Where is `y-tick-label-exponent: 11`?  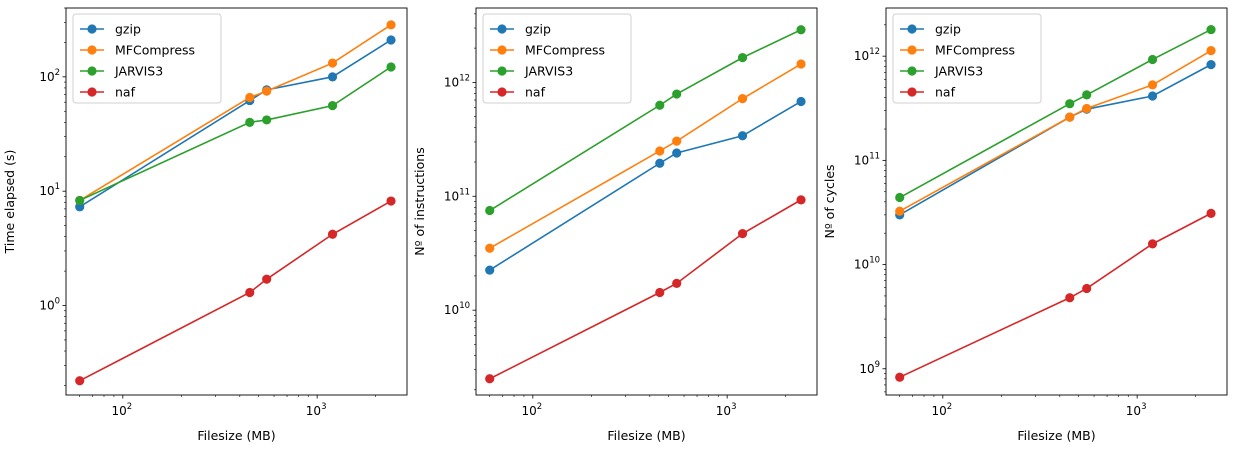
y-tick-label-exponent: 11 is located at coordinates (464, 192).